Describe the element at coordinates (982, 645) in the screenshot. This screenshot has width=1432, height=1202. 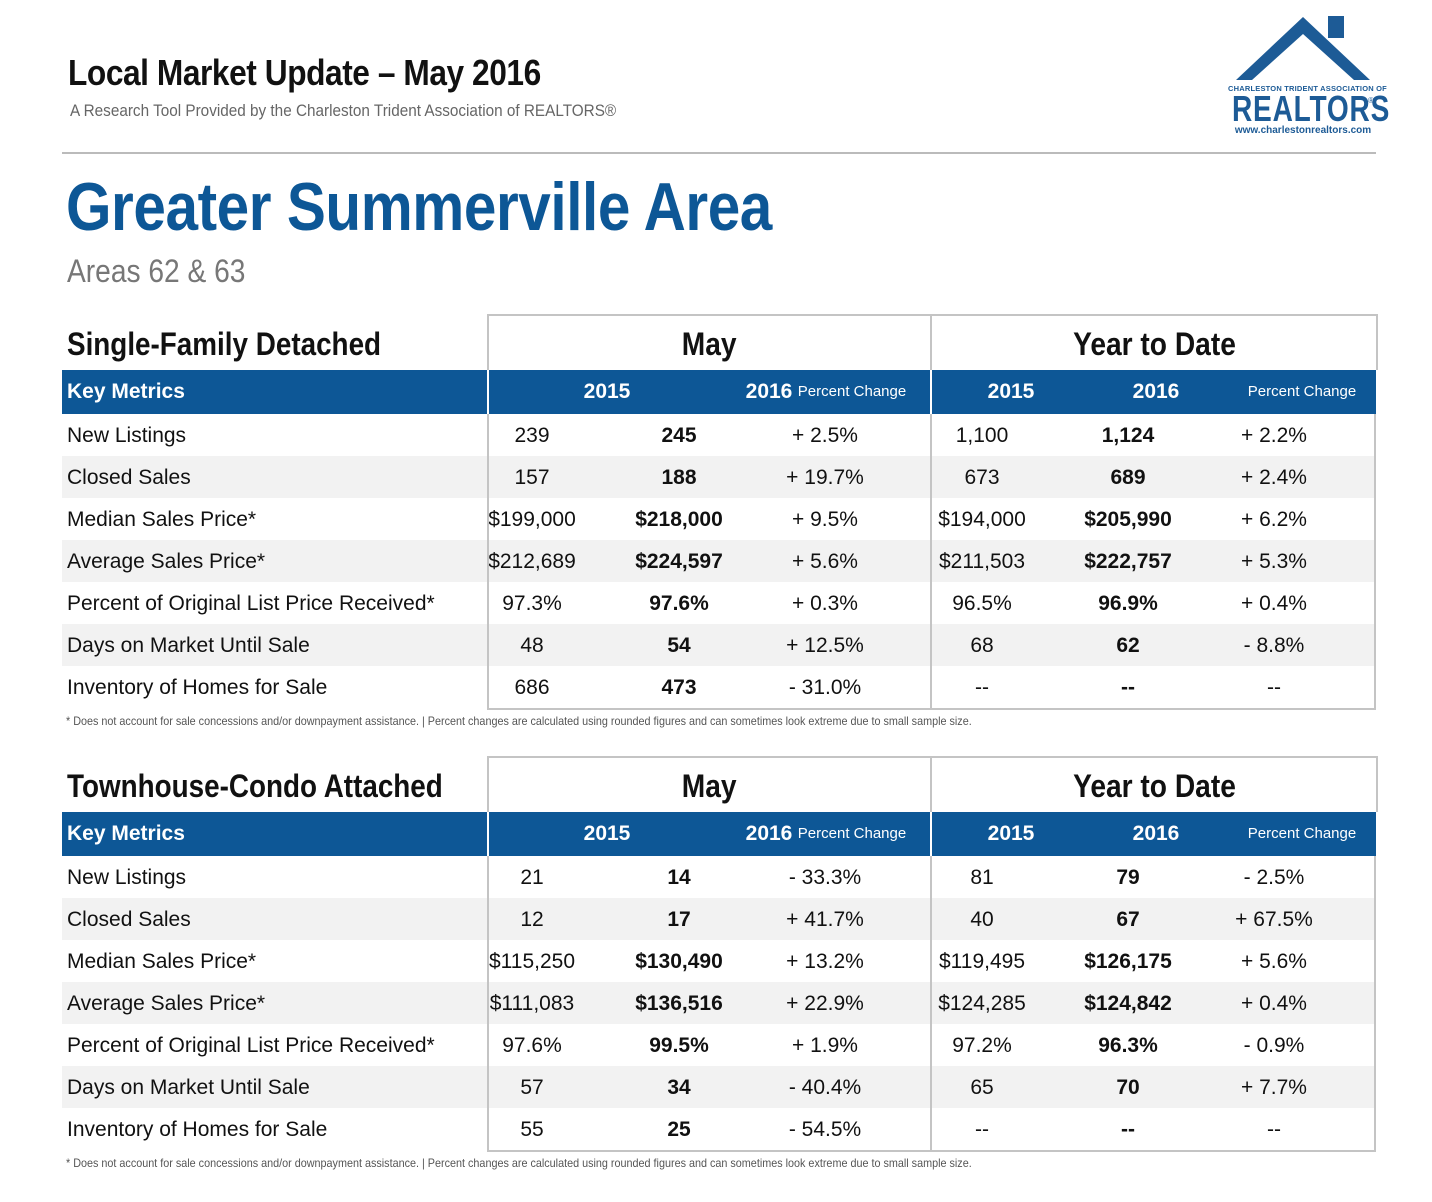
I see `ytd-2015-value: 68` at that location.